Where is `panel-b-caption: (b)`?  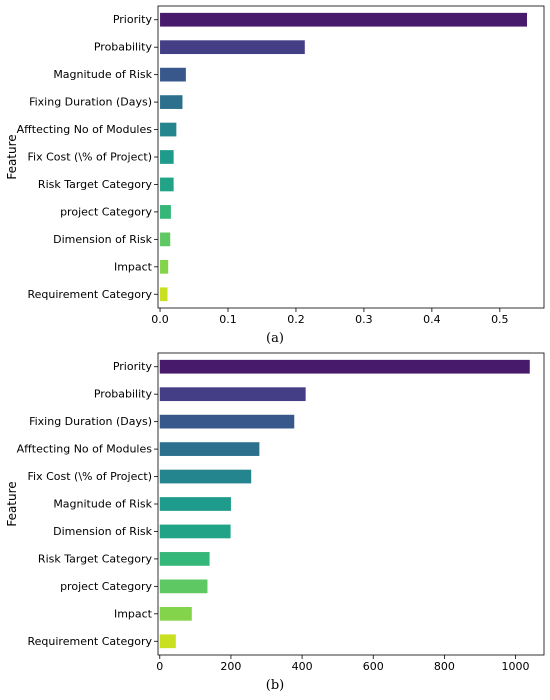 panel-b-caption: (b) is located at coordinates (275, 685).